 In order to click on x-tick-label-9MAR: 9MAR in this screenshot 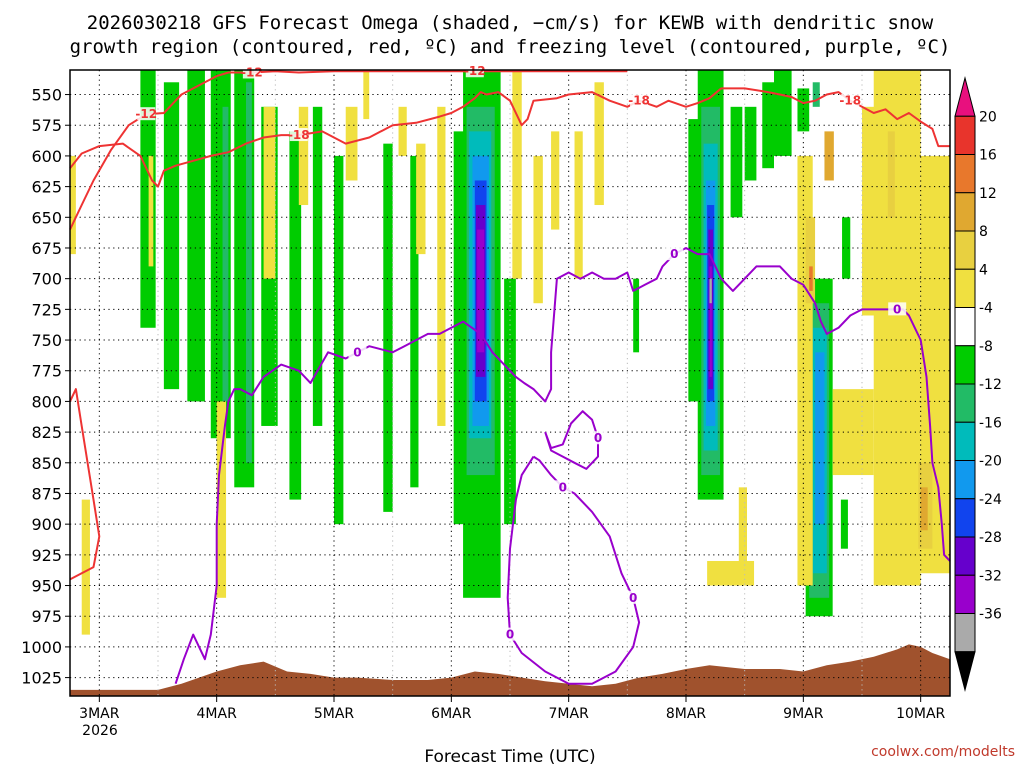, I will do `click(803, 714)`.